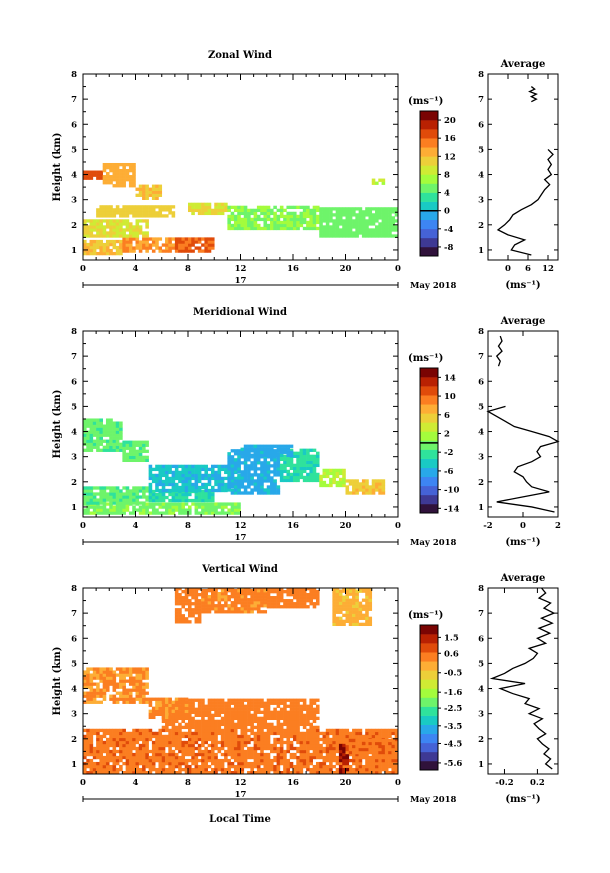  Describe the element at coordinates (451, 509) in the screenshot. I see `meridional-wind-colorbar-tick-label: -14` at that location.